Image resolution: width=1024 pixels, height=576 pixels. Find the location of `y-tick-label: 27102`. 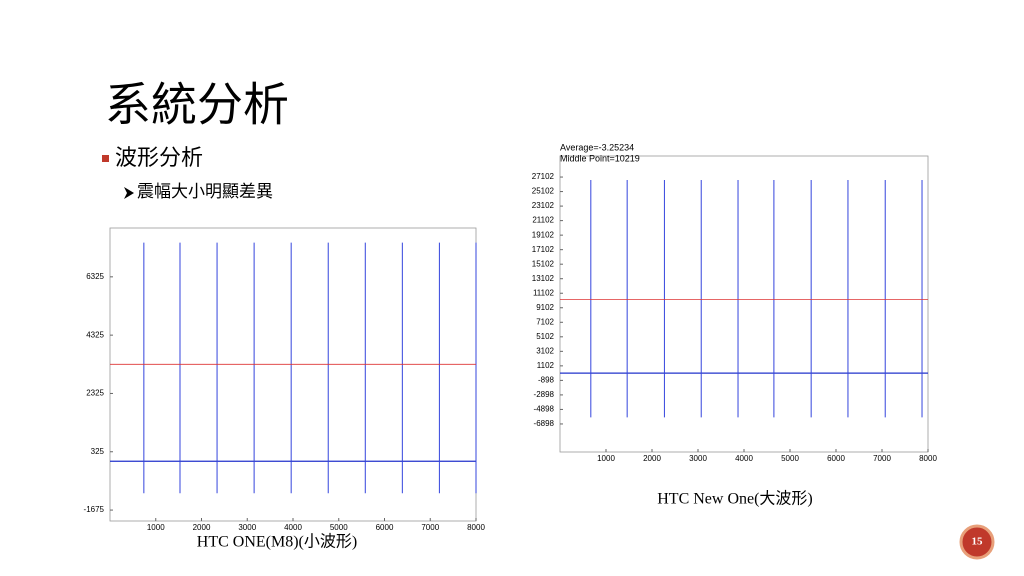

y-tick-label: 27102 is located at coordinates (543, 176).